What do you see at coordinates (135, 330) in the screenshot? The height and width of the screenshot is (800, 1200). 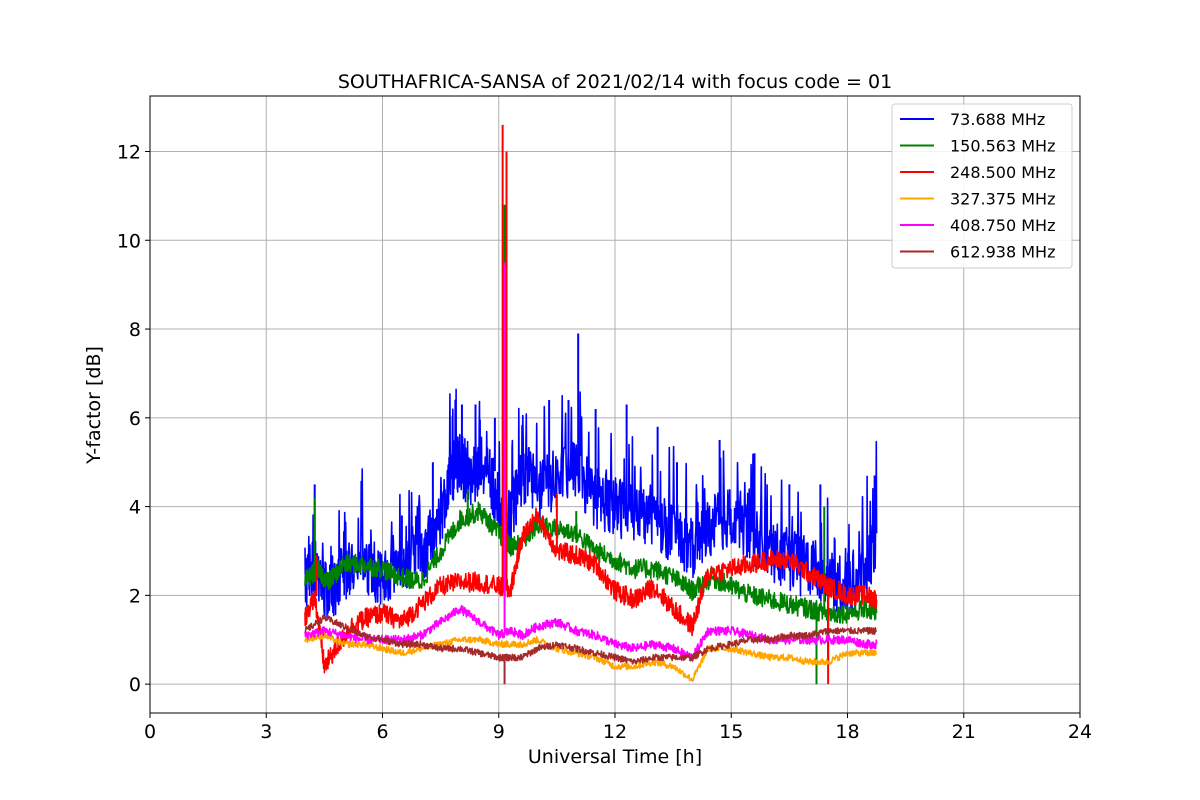 I see `y-tick-label: 8` at bounding box center [135, 330].